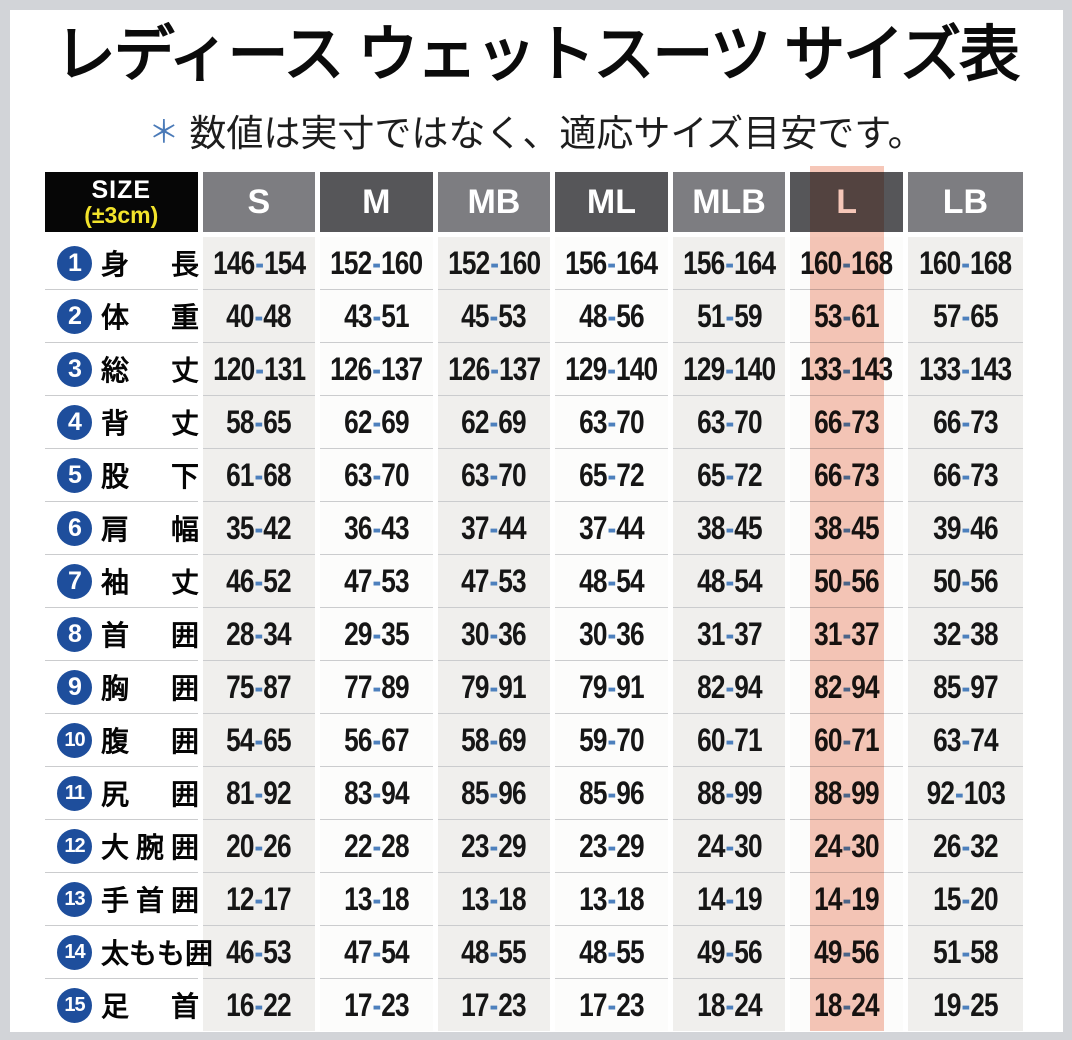  I want to click on value-range: 13-18, so click(494, 898).